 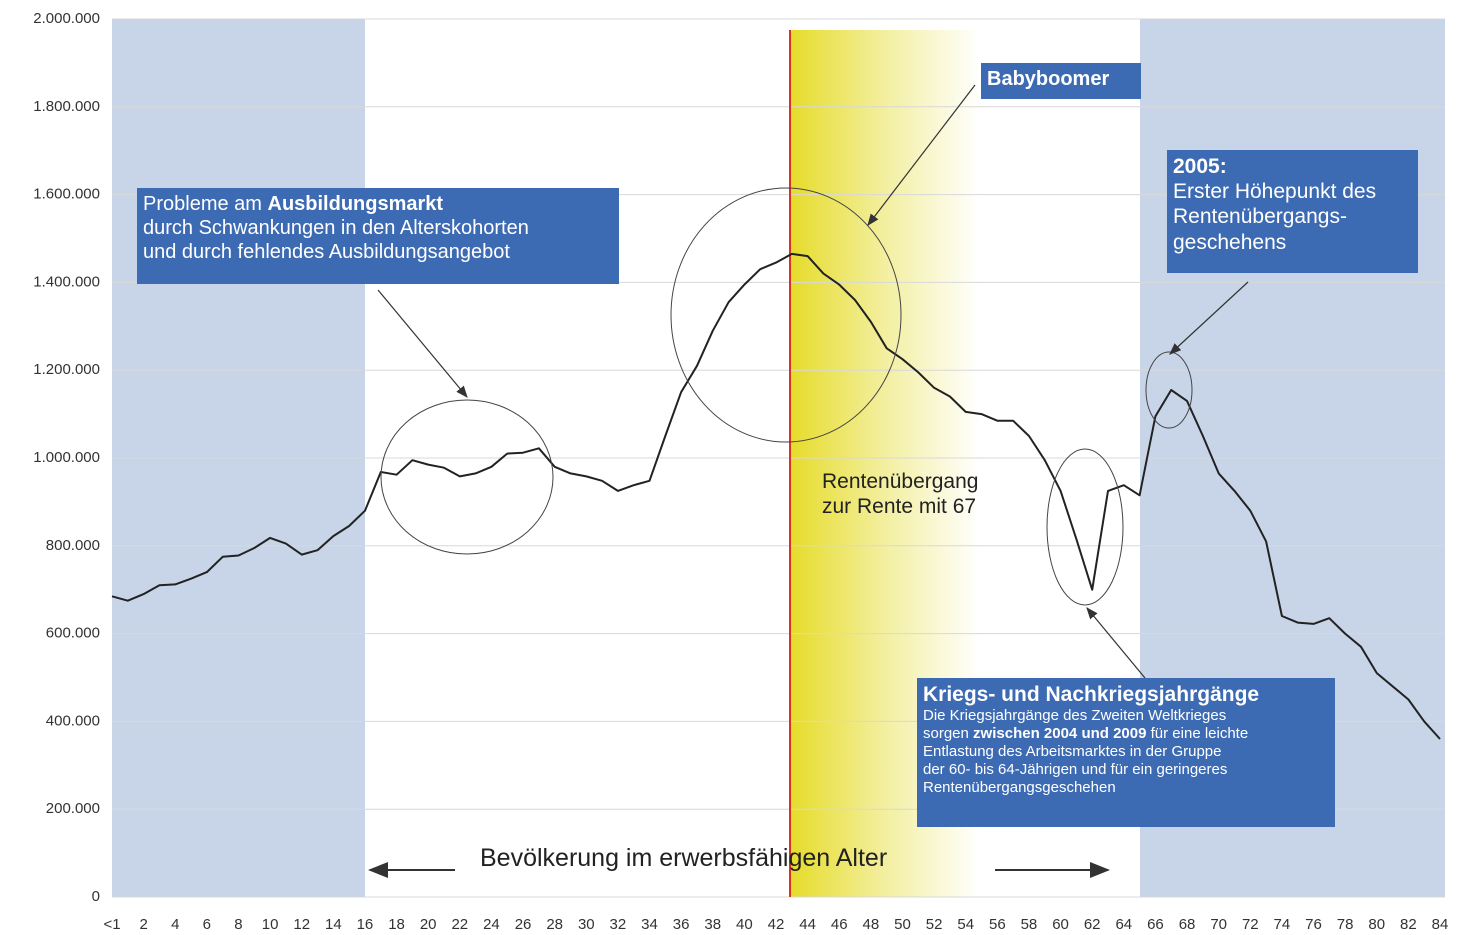 I want to click on x-tick-label: 72, so click(x=1250, y=924).